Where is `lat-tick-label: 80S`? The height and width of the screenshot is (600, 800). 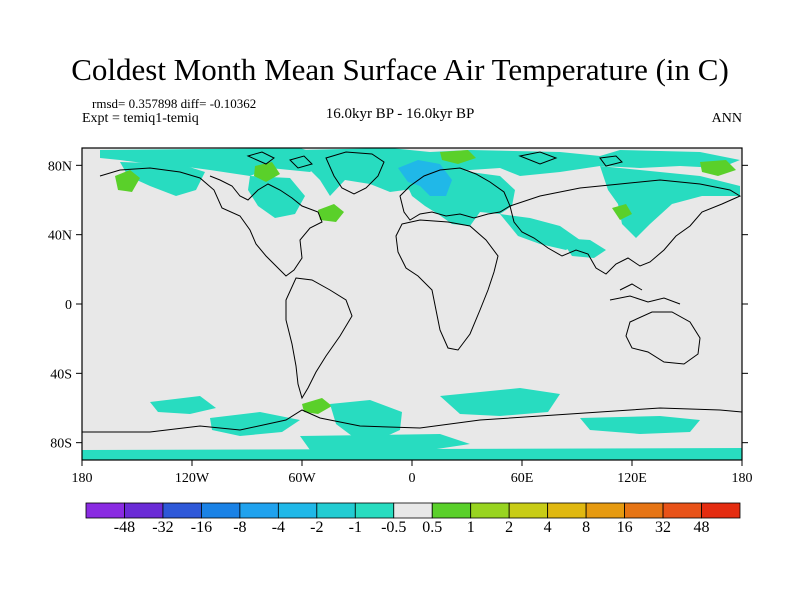 lat-tick-label: 80S is located at coordinates (61, 444).